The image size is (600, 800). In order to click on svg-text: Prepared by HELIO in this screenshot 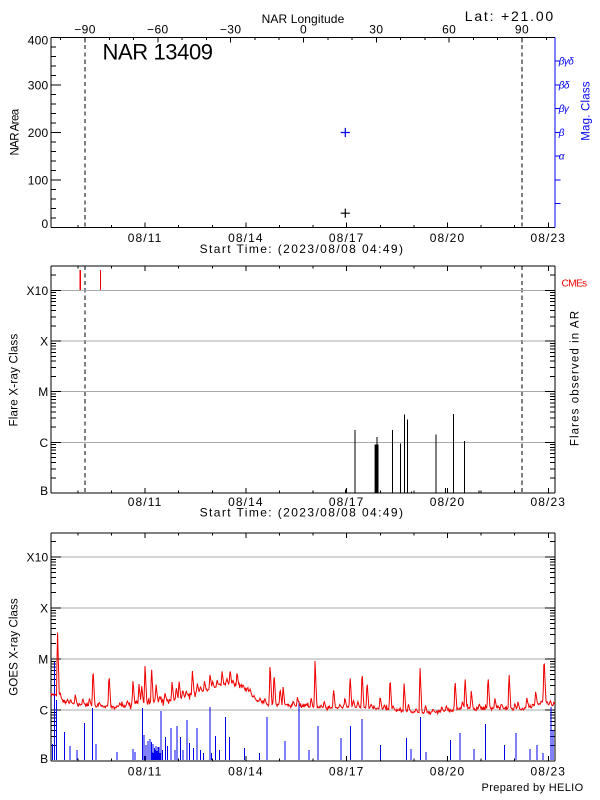, I will do `click(533, 788)`.